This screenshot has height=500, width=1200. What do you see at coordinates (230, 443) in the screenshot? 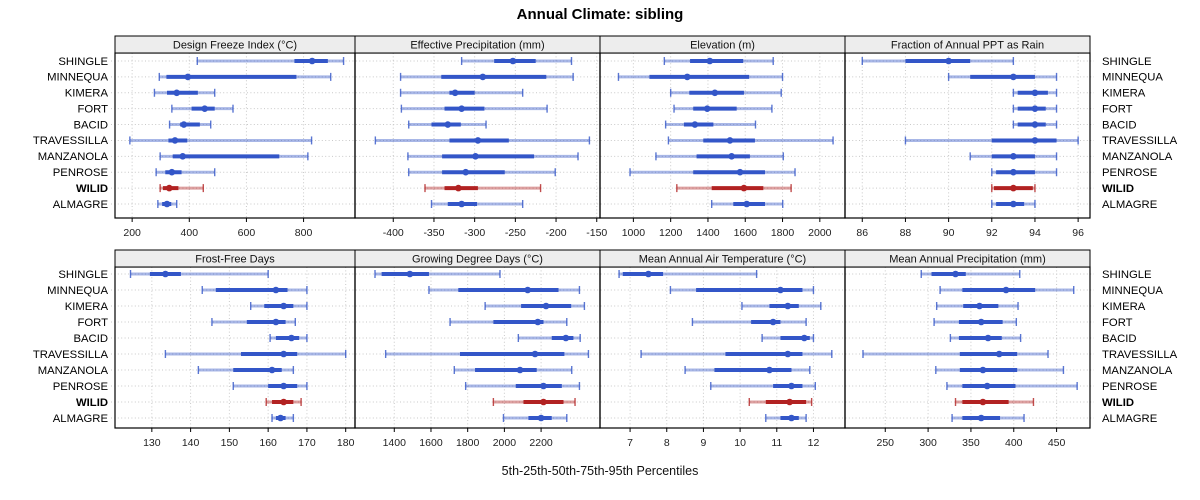
I see `axis-tick-label: 150` at bounding box center [230, 443].